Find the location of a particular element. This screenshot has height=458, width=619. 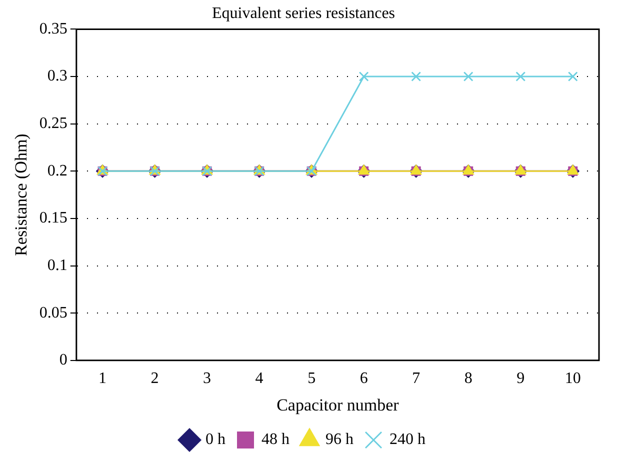

y-axis-title: Resistance (Ohm) is located at coordinates (21, 195).